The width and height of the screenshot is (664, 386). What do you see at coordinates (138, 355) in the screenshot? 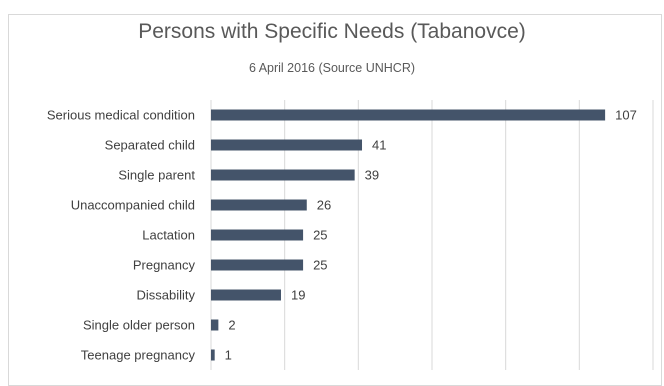
I see `category-label: Teenage pregnancy` at bounding box center [138, 355].